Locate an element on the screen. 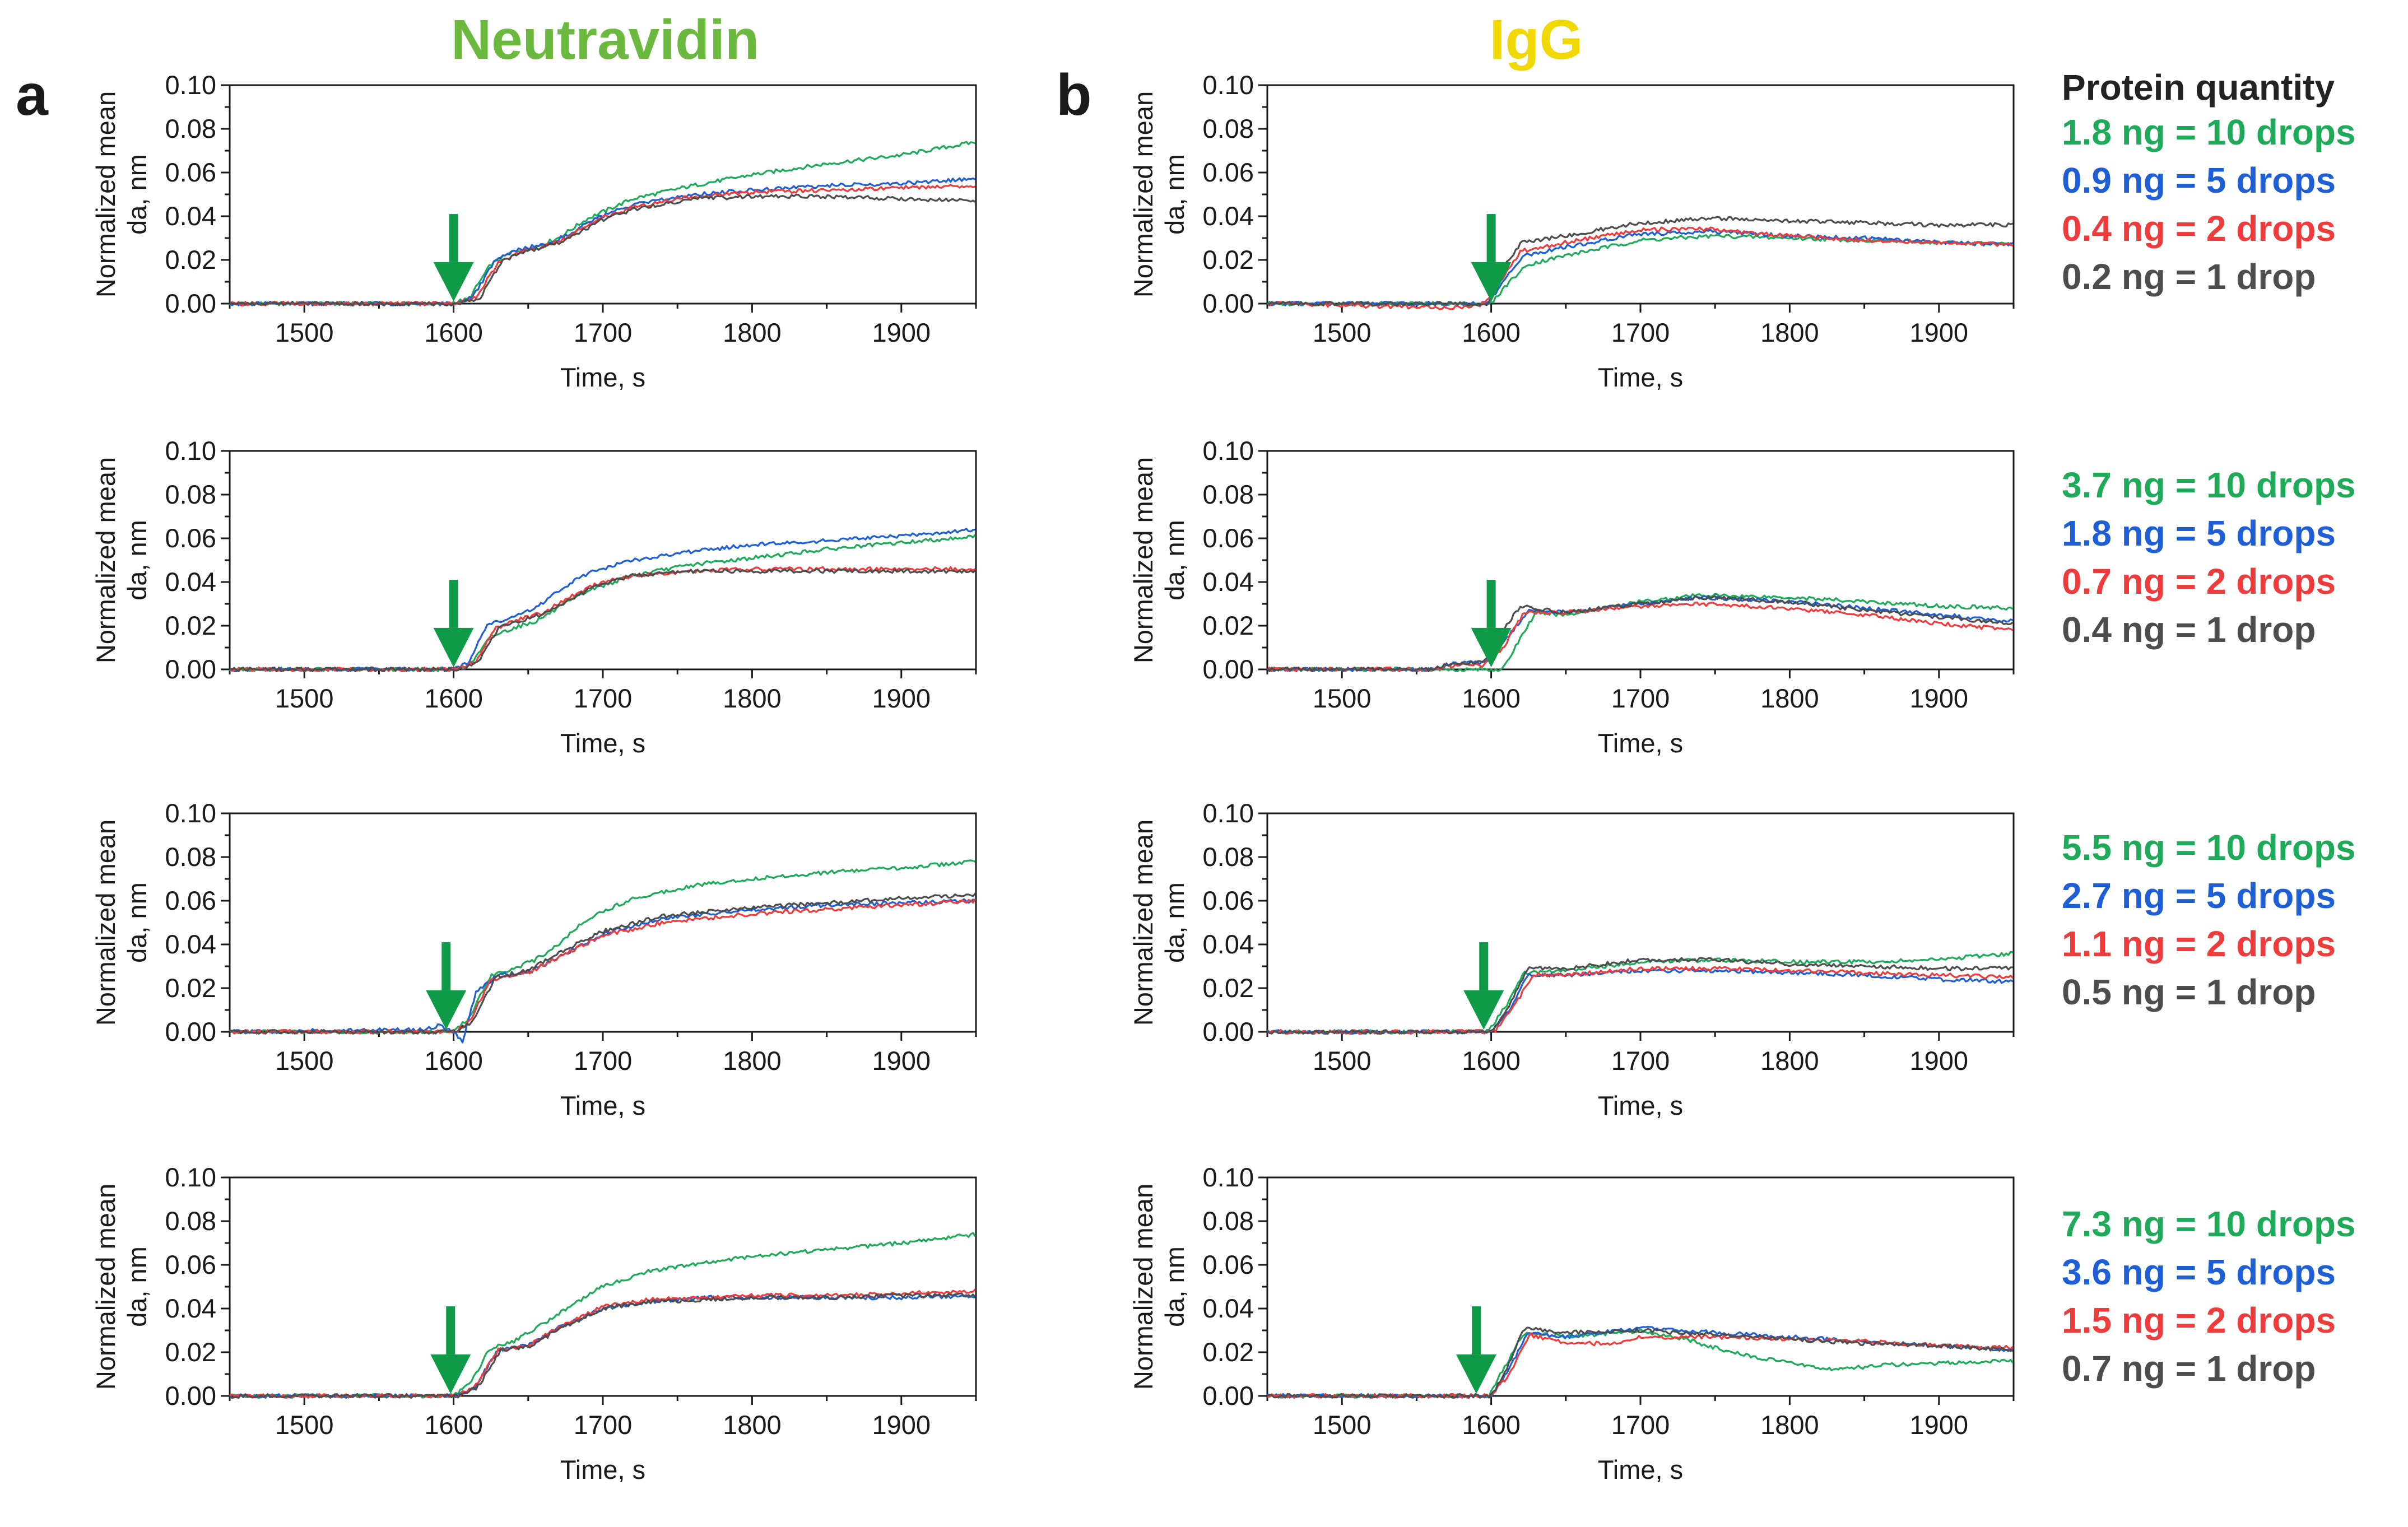 The width and height of the screenshot is (2408, 1527). legend-entry: 3.6 ng = 5 drops is located at coordinates (2199, 1272).